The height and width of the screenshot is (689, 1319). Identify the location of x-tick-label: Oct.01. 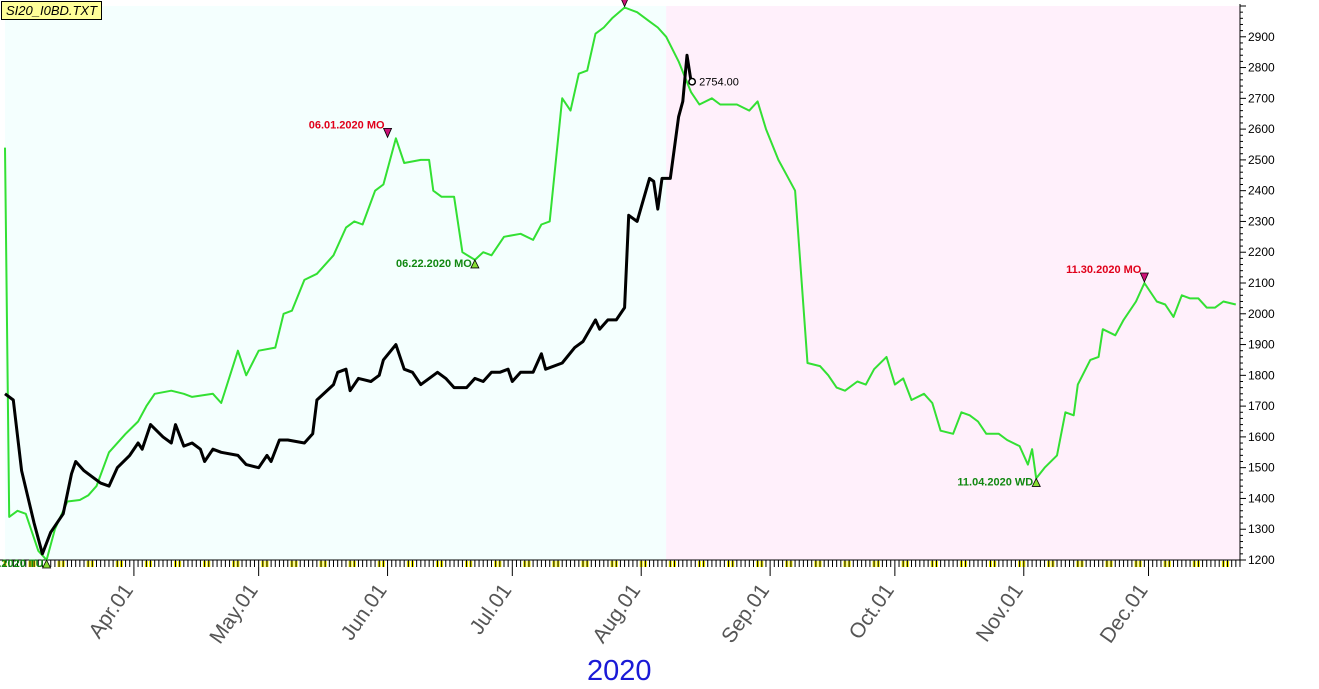
(872, 612).